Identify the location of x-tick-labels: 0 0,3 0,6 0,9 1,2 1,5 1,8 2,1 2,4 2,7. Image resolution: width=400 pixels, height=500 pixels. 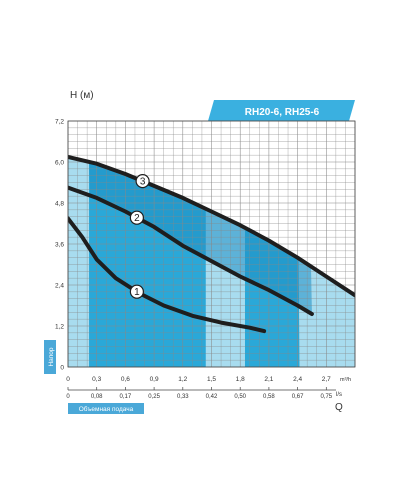
(198, 379).